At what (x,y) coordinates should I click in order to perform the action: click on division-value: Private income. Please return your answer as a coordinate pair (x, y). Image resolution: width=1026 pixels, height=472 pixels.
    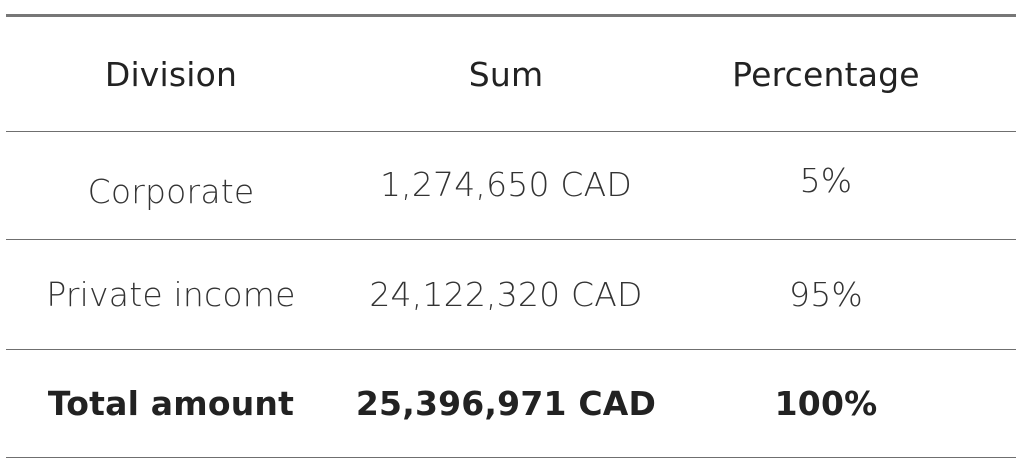
    Looking at the image, I should click on (171, 294).